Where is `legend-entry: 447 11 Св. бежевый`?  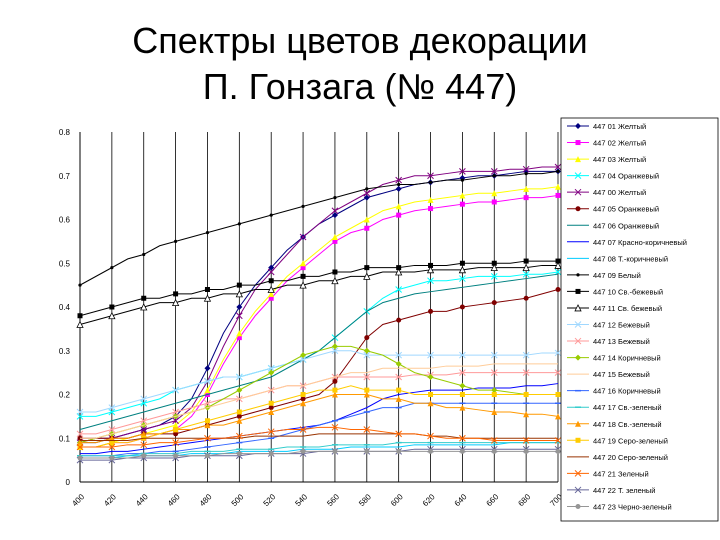
legend-entry: 447 11 Св. бежевый is located at coordinates (614, 308).